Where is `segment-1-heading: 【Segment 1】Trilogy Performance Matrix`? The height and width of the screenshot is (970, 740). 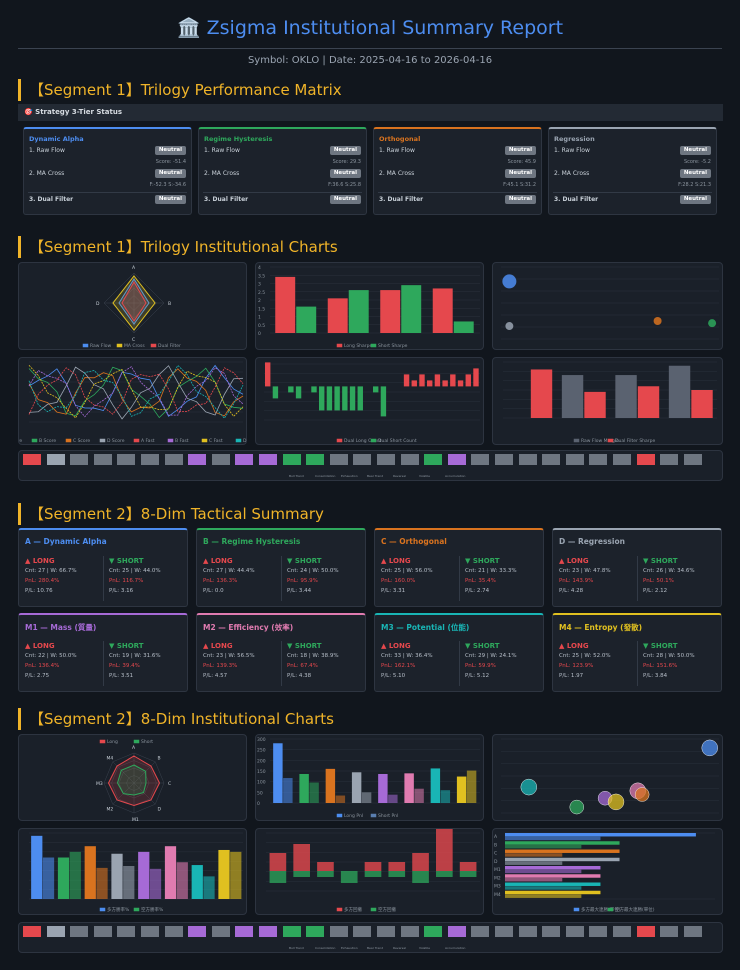 segment-1-heading: 【Segment 1】Trilogy Performance Matrix is located at coordinates (370, 90).